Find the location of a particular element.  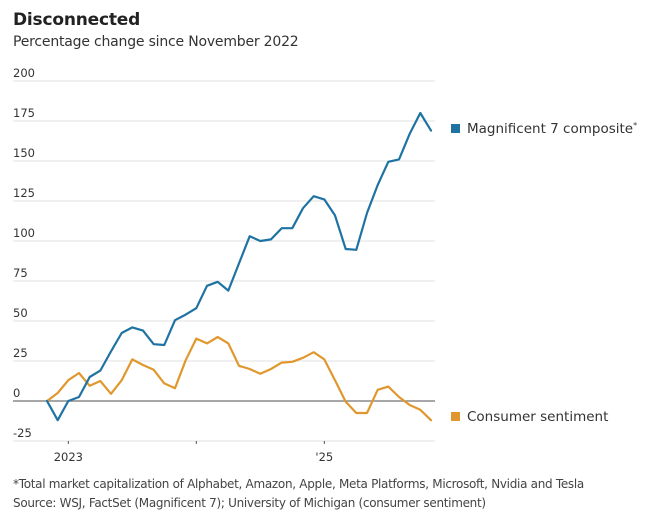

footnote-marker: * is located at coordinates (635, 125).